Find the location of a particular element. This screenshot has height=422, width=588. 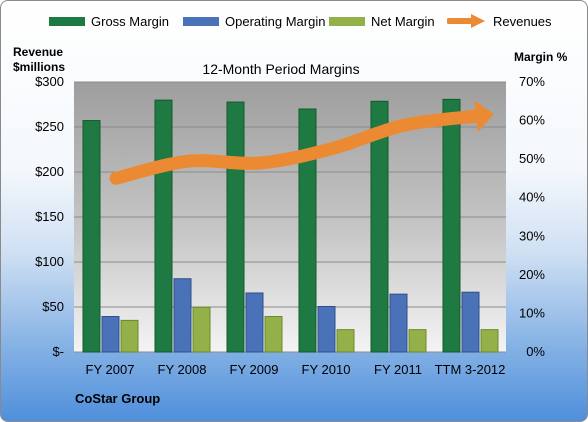

legend-swatch-net-margin is located at coordinates (347, 21).